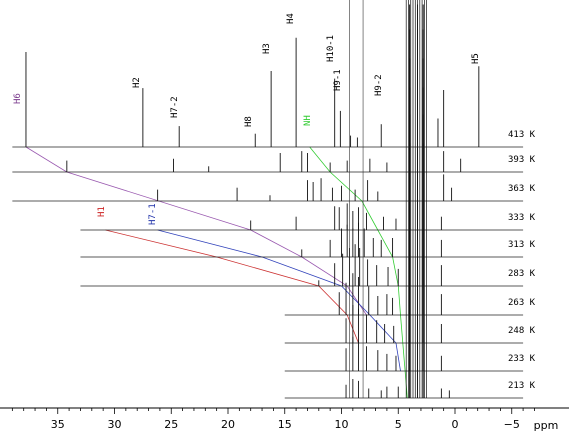 The height and width of the screenshot is (436, 569). Describe the element at coordinates (338, 80) in the screenshot. I see `peak-label-h9-1: H9-1` at that location.